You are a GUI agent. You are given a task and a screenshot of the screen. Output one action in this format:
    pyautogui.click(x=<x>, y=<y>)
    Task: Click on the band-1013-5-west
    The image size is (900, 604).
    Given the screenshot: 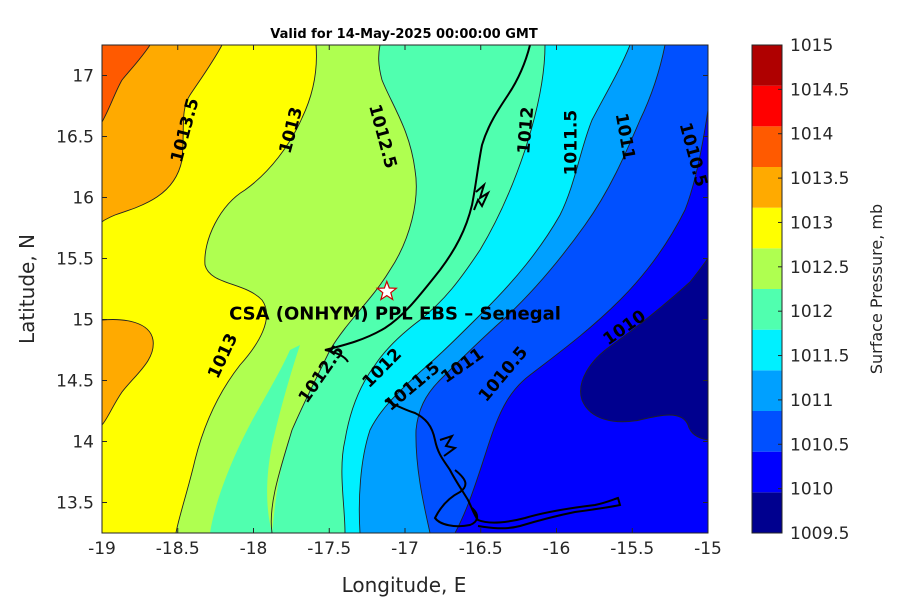 What is the action you would take?
    pyautogui.click(x=128, y=372)
    